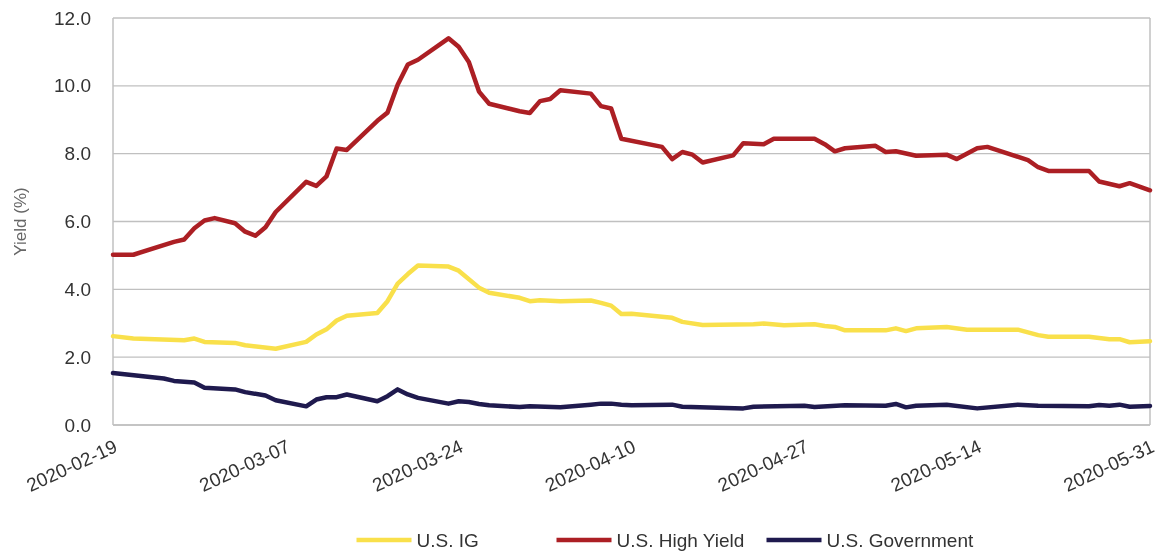 The image size is (1159, 554). What do you see at coordinates (77, 357) in the screenshot?
I see `y-tick-label: 2.0` at bounding box center [77, 357].